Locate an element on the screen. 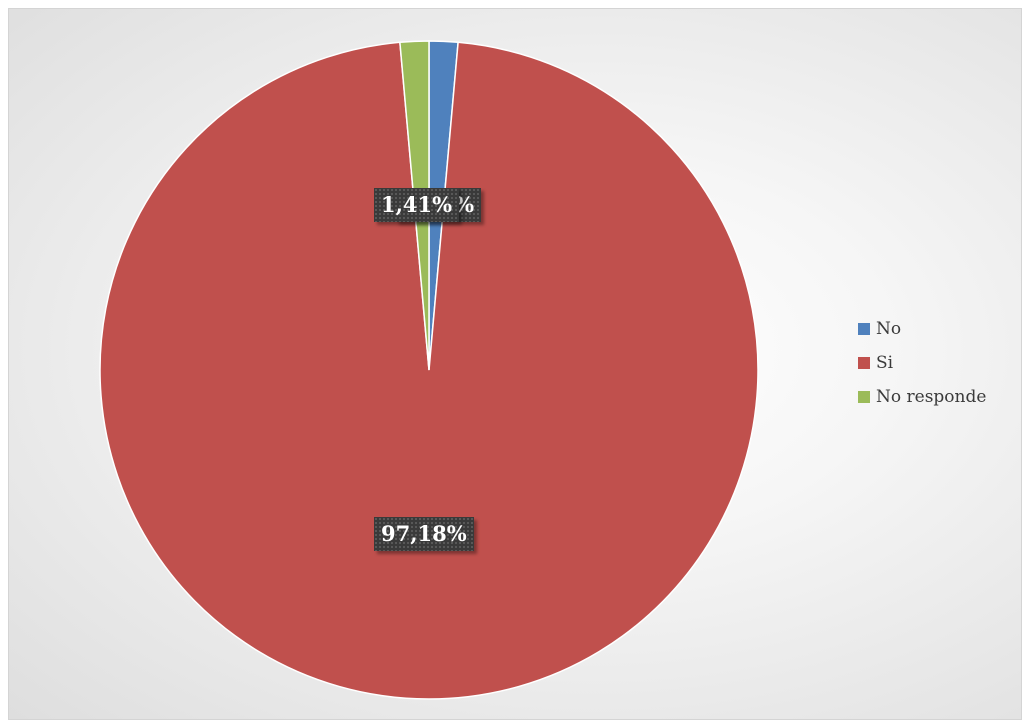  legend-item-si: Si is located at coordinates (922, 363).